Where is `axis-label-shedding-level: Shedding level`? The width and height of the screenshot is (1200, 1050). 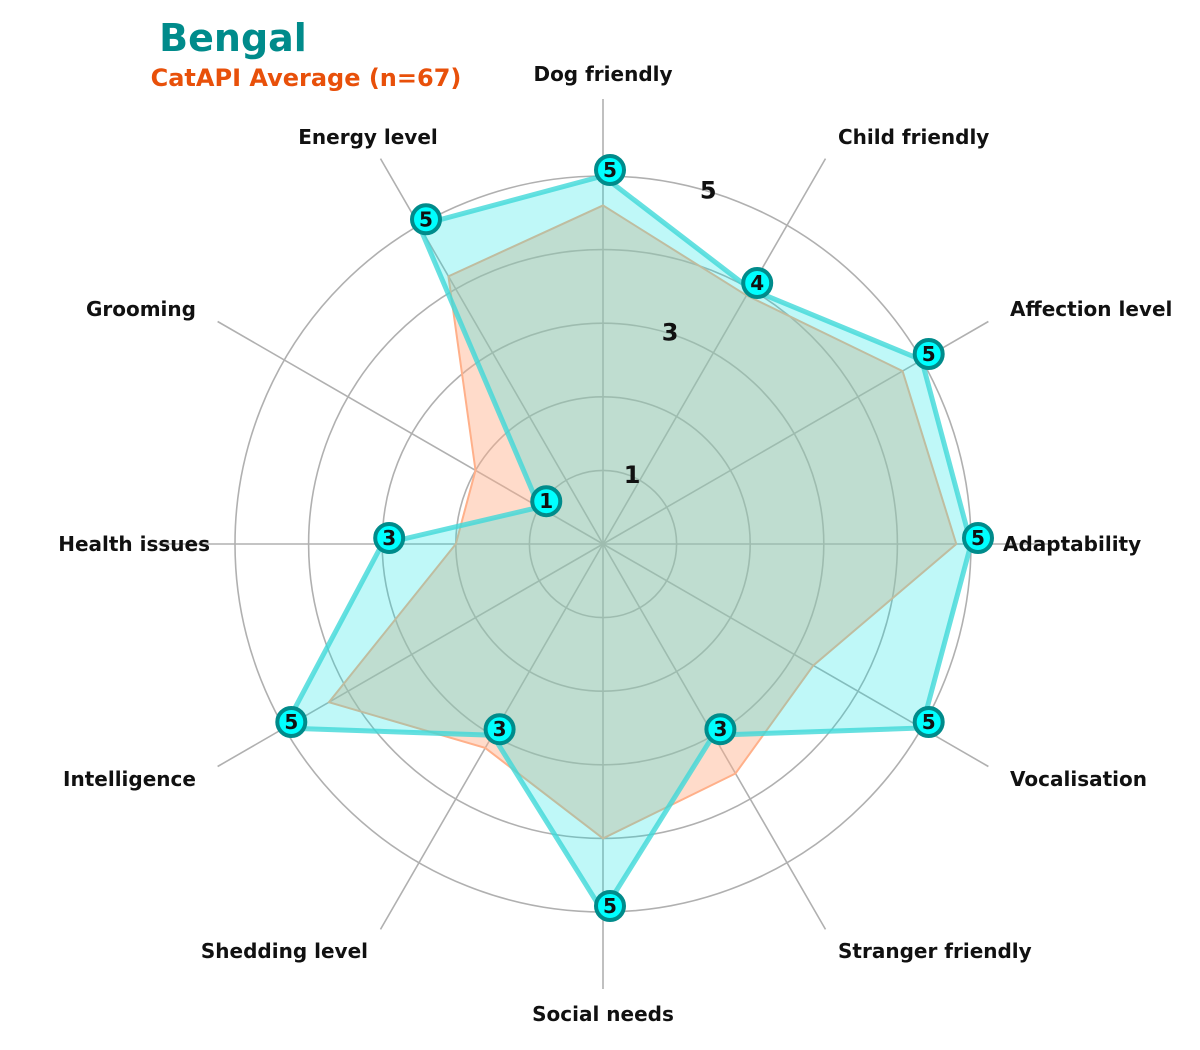 axis-label-shedding-level: Shedding level is located at coordinates (284, 951).